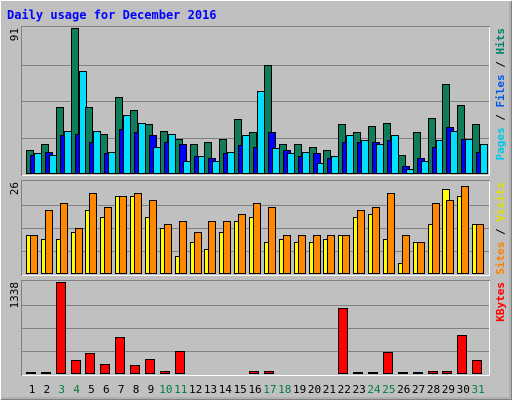 The height and width of the screenshot is (400, 512). What do you see at coordinates (32, 389) in the screenshot?
I see `x-tick-label: 1` at bounding box center [32, 389].